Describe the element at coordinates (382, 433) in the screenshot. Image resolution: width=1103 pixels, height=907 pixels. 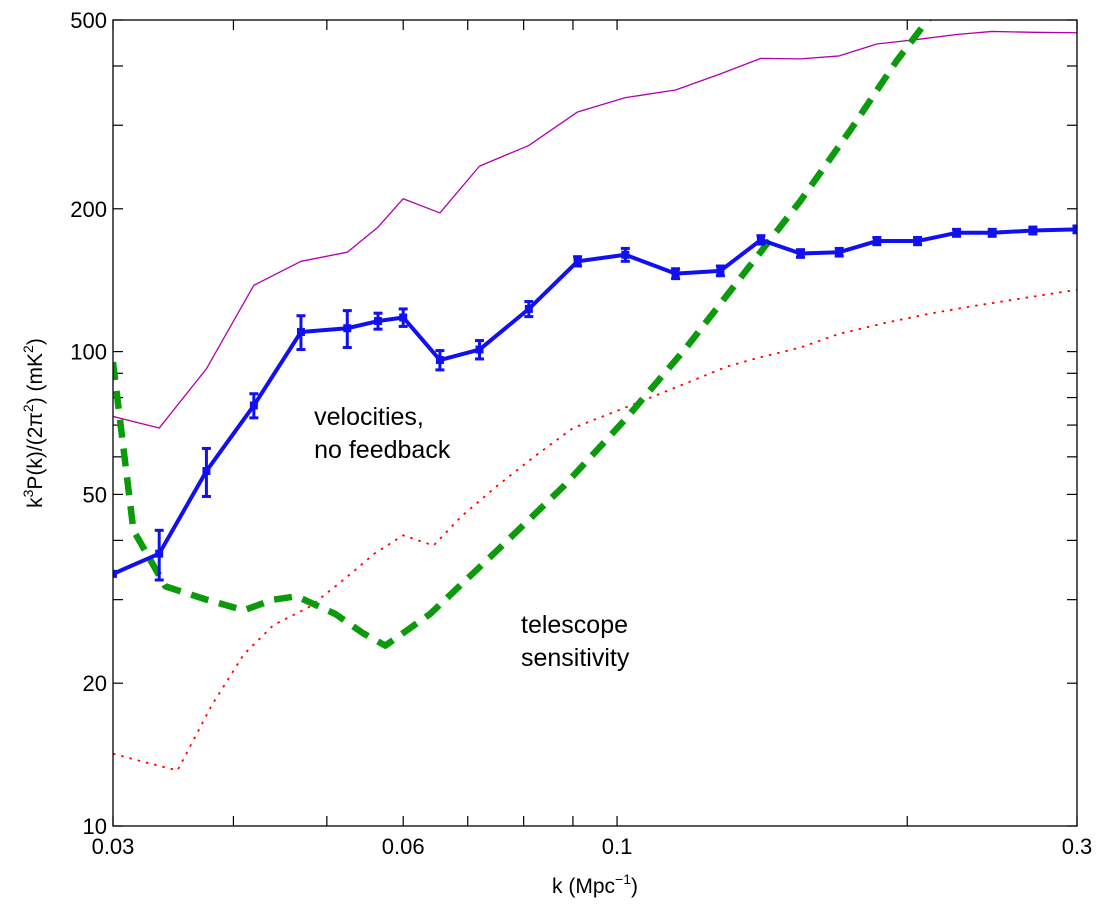
I see `annotation-text: velocities, no feedback` at that location.